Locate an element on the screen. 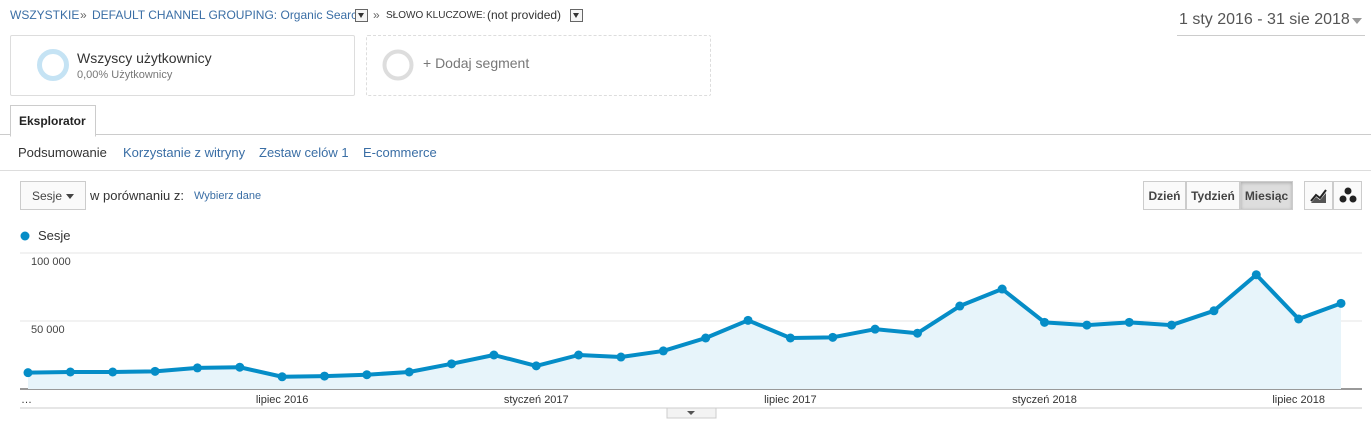 The height and width of the screenshot is (424, 1371). tab: Eksplorator is located at coordinates (53, 121).